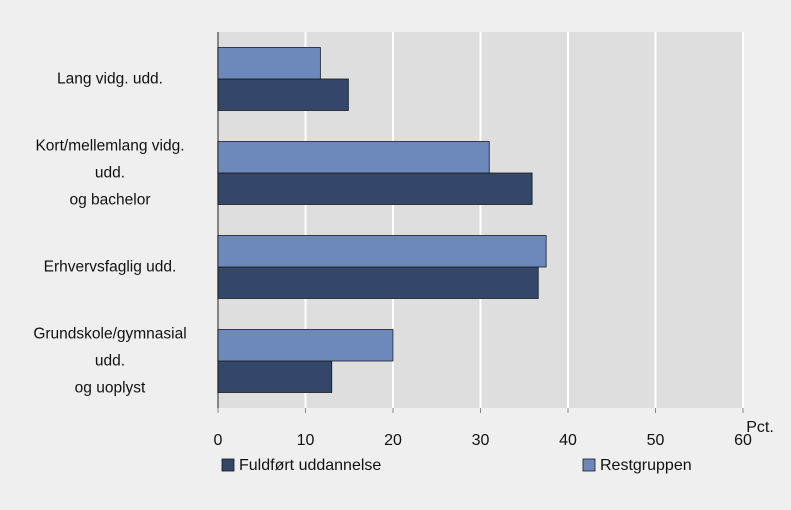 This screenshot has height=510, width=791. I want to click on x-axis-label: Pct., so click(760, 427).